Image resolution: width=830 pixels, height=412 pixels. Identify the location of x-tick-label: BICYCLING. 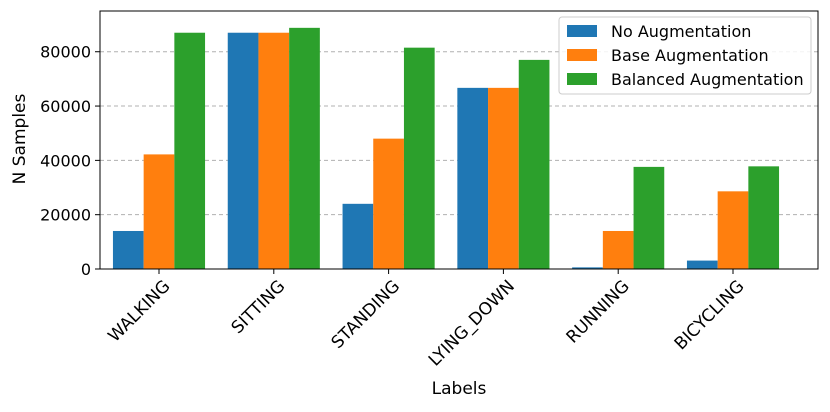
(710, 315).